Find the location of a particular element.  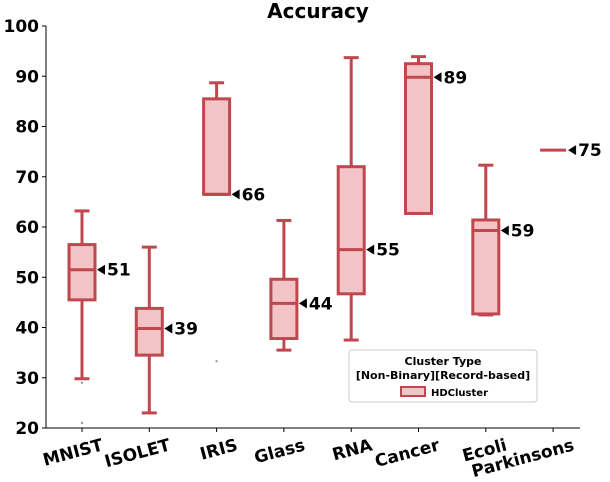

legend-entry-hdcluster: HDCluster is located at coordinates (459, 393).